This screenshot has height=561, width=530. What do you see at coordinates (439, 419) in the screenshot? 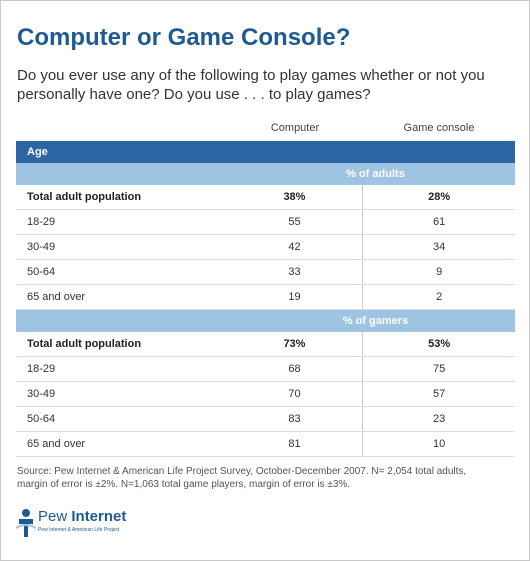
I see `cell-game-console: 23` at bounding box center [439, 419].